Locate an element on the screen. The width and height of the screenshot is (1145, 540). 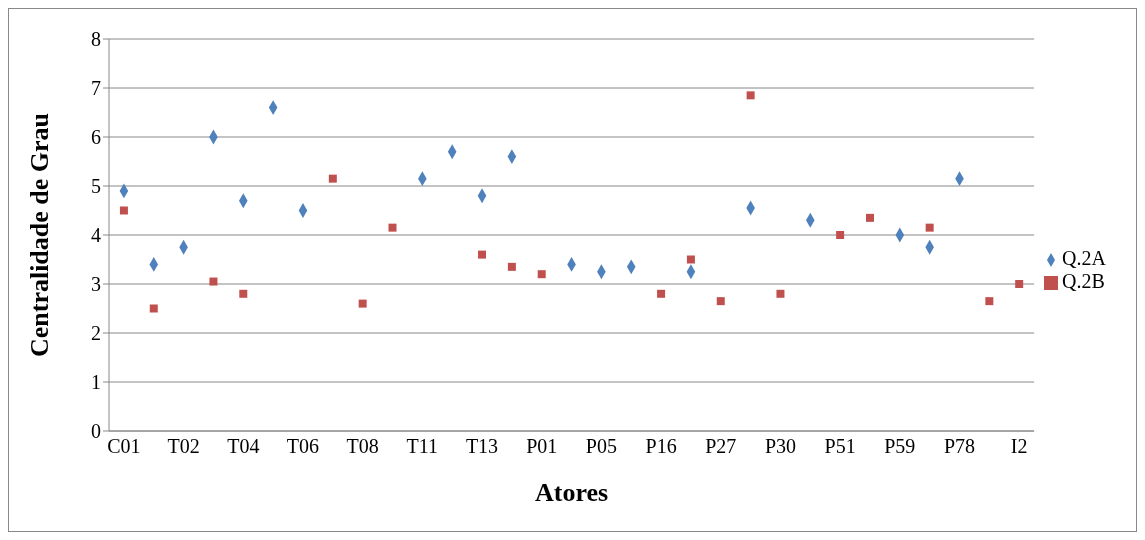
x-tick-label: P05 is located at coordinates (601, 446).